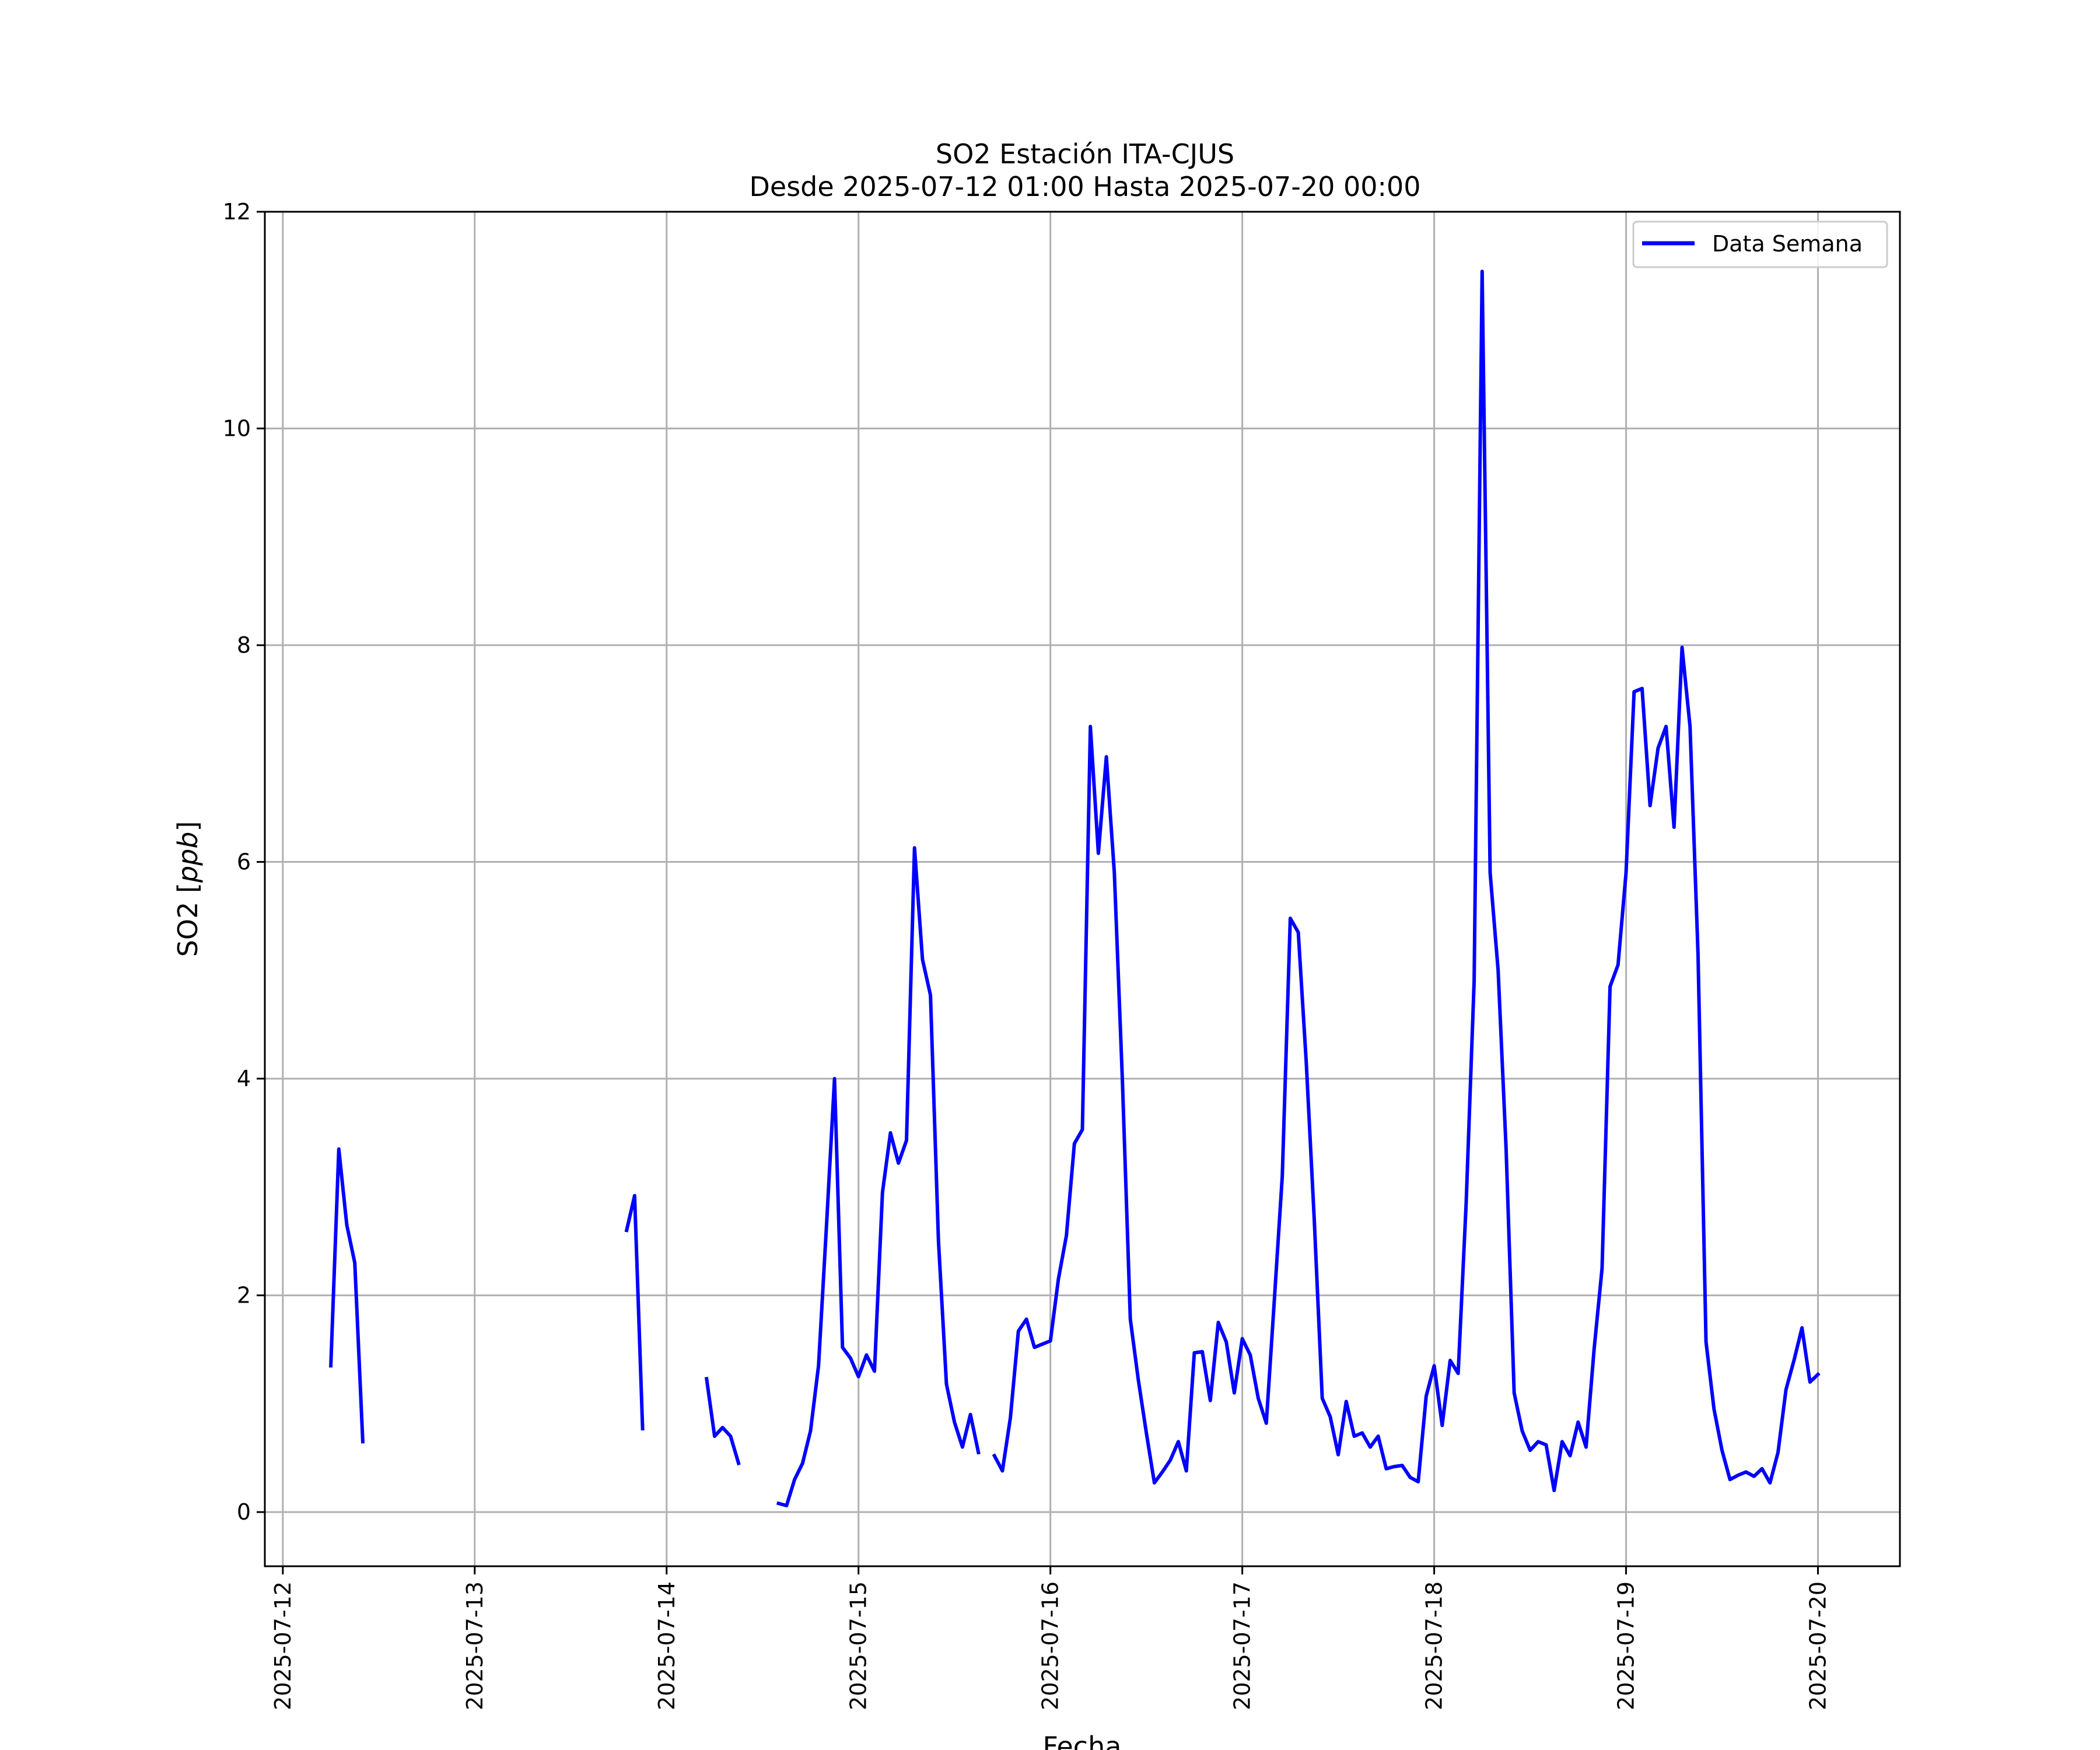  What do you see at coordinates (1082, 1740) in the screenshot?
I see `x-axis-label: Fecha` at bounding box center [1082, 1740].